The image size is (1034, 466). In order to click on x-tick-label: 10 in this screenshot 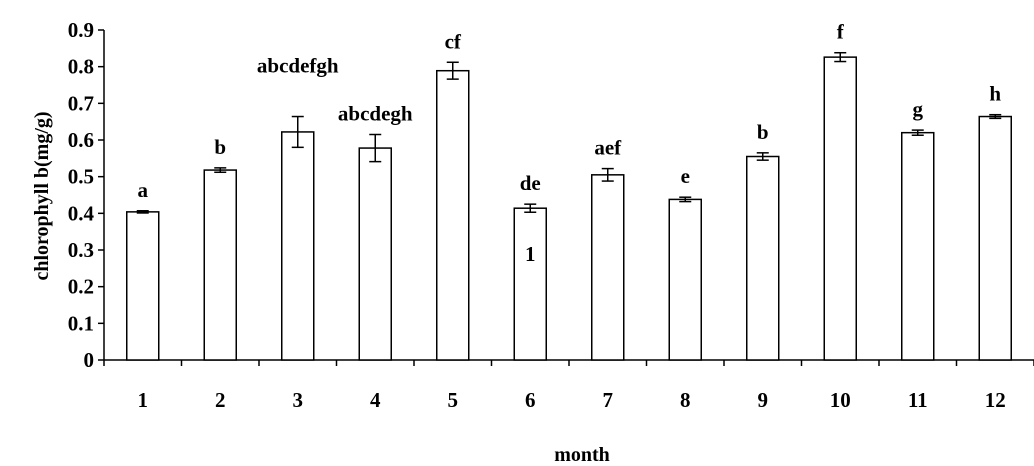, I will do `click(840, 400)`.